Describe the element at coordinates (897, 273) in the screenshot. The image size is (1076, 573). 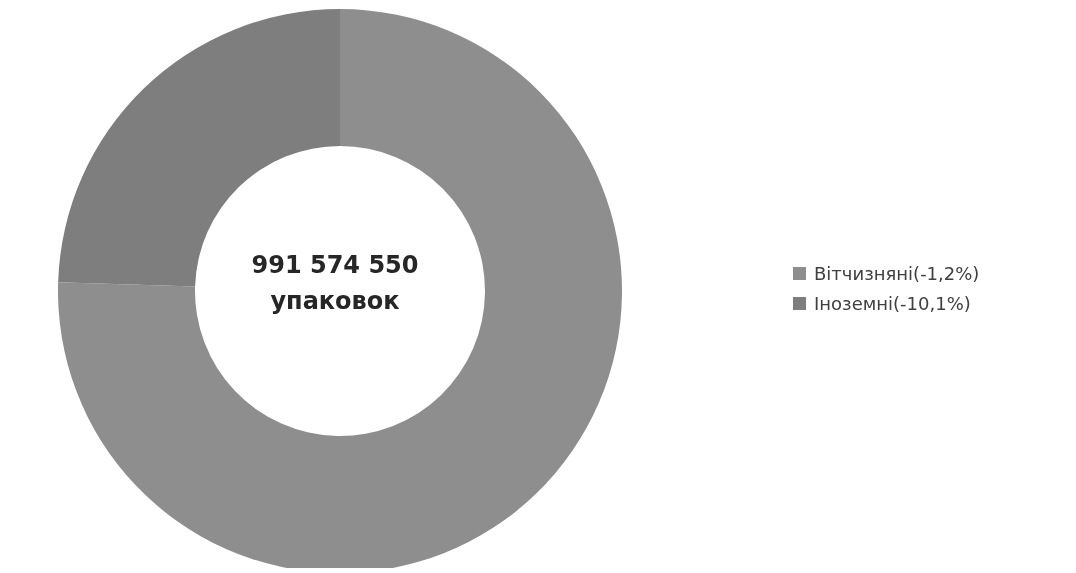
I see `legend-label: Вітчизняні(-1,2%)` at that location.